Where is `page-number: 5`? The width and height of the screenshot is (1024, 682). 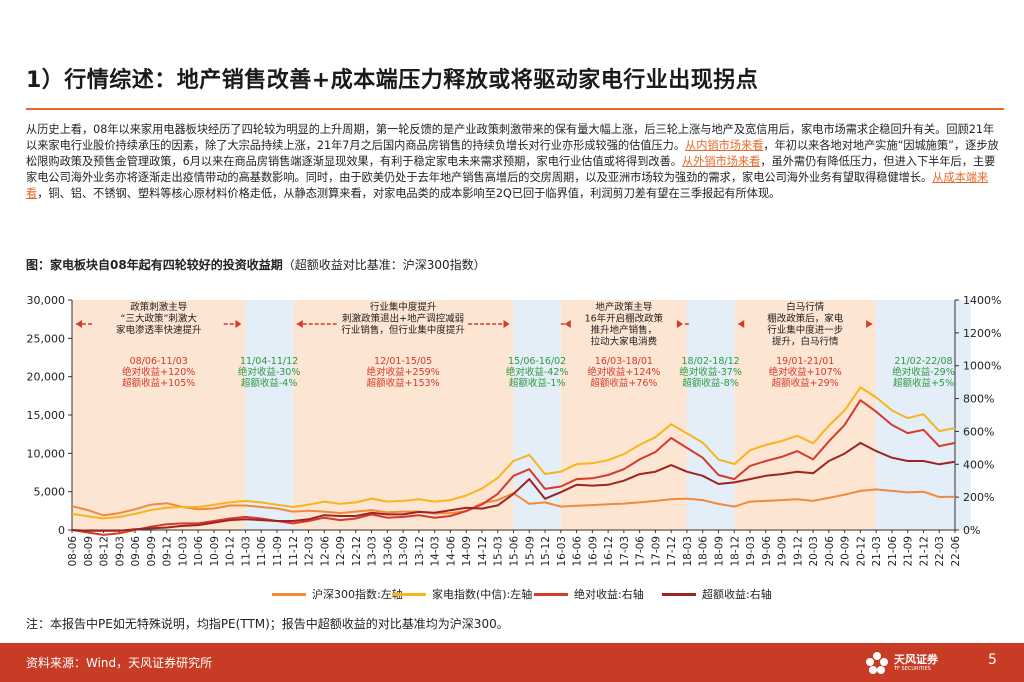
page-number: 5 is located at coordinates (992, 660).